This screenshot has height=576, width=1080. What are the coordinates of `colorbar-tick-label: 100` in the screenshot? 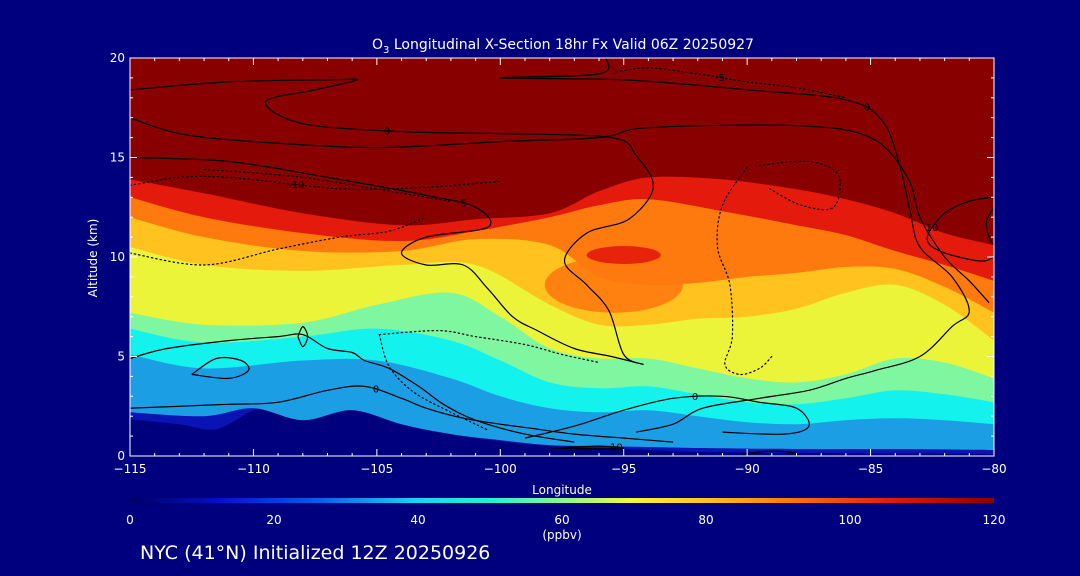 It's located at (850, 520).